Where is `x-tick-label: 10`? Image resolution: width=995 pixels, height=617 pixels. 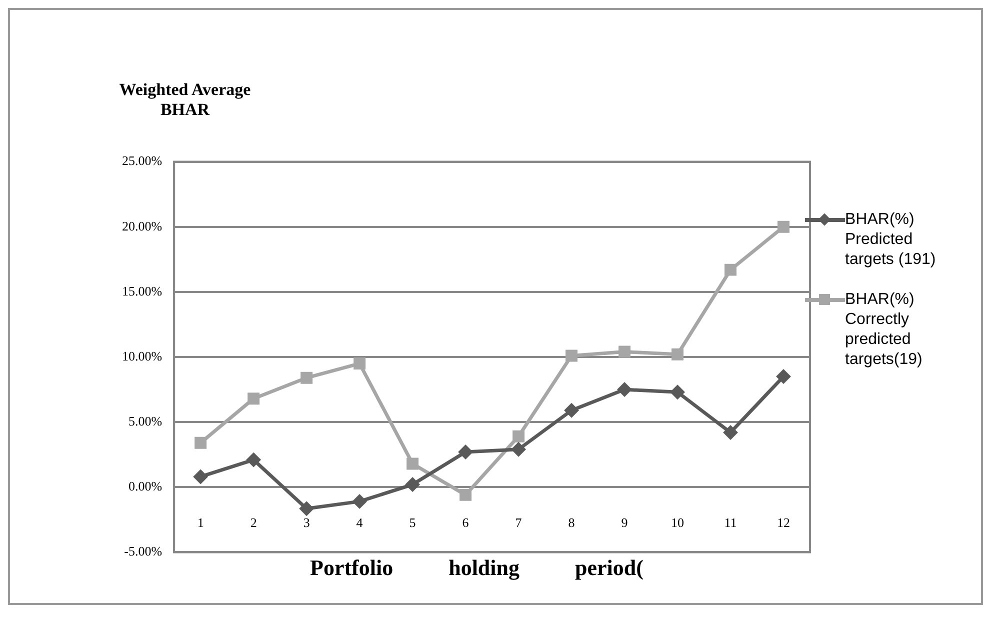
x-tick-label: 10 is located at coordinates (677, 522).